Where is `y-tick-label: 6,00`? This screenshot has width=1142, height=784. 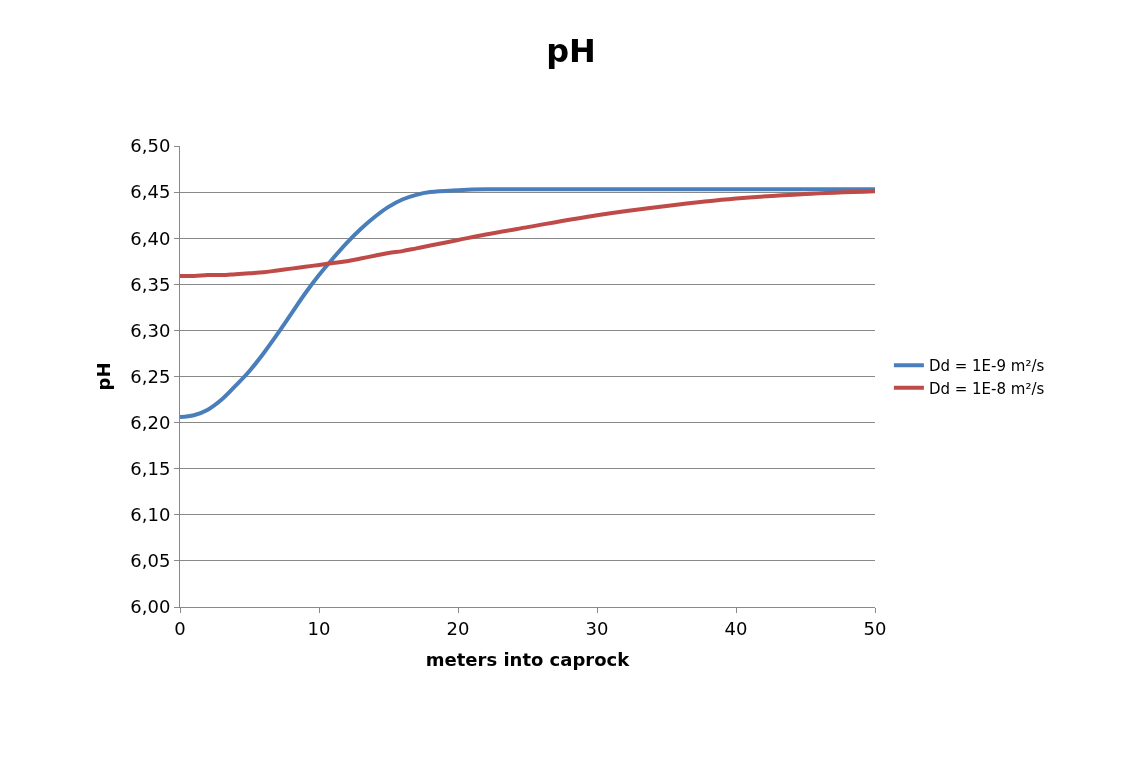
y-tick-label: 6,00 is located at coordinates (150, 607).